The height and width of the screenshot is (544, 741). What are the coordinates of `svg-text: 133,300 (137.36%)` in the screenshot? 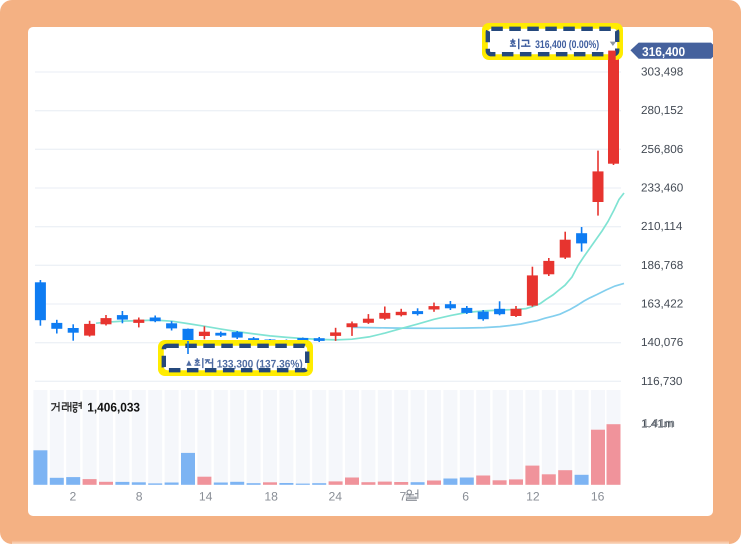 It's located at (260, 365).